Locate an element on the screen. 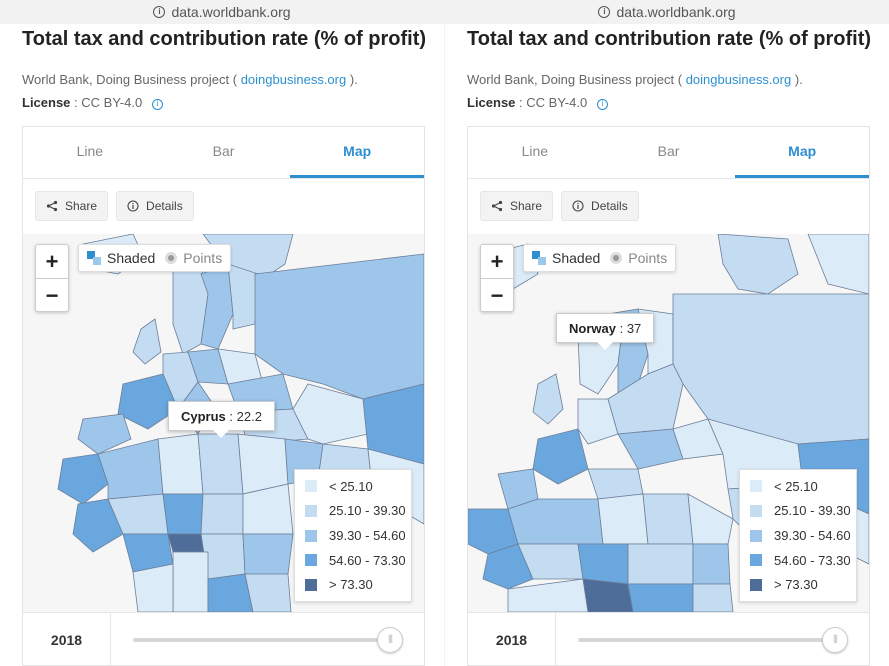 This screenshot has width=889, height=666. map-tooltip: Norway : 37 is located at coordinates (605, 331).